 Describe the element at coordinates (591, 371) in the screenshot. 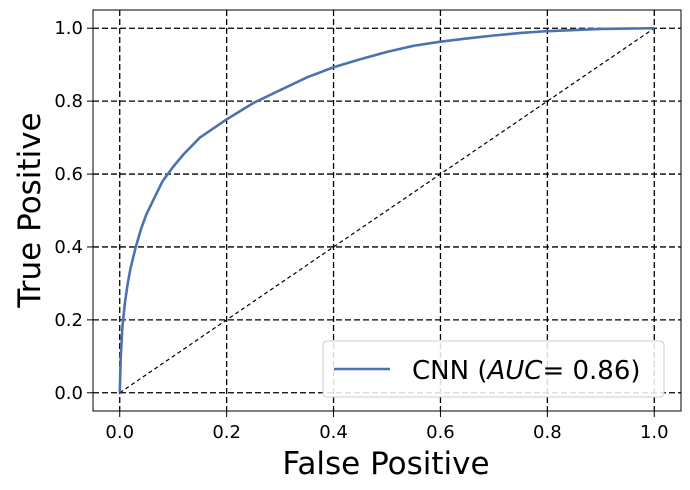

I see `legend-label-value: = 0.86)` at that location.